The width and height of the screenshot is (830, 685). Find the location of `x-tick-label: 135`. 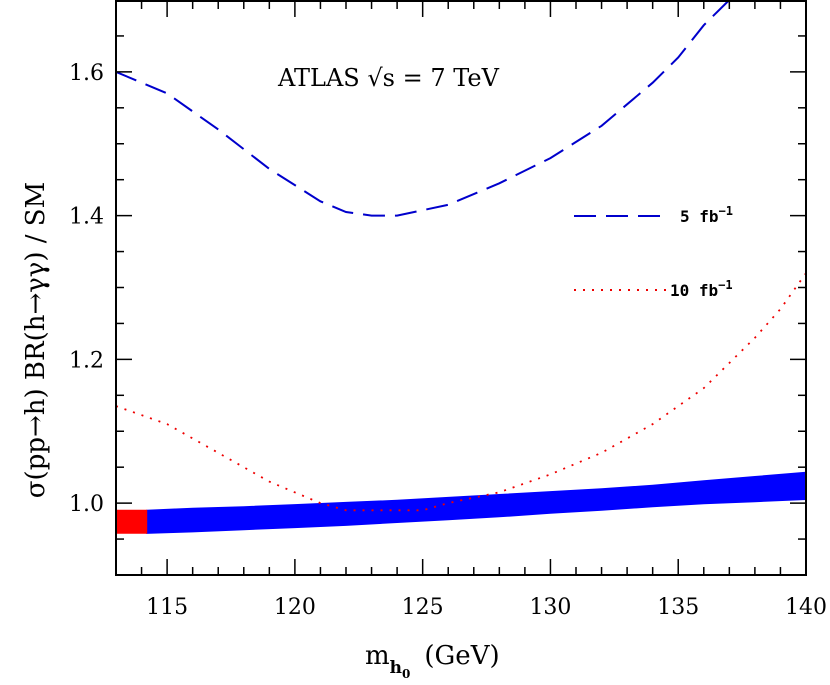

x-tick-label: 135 is located at coordinates (678, 607).